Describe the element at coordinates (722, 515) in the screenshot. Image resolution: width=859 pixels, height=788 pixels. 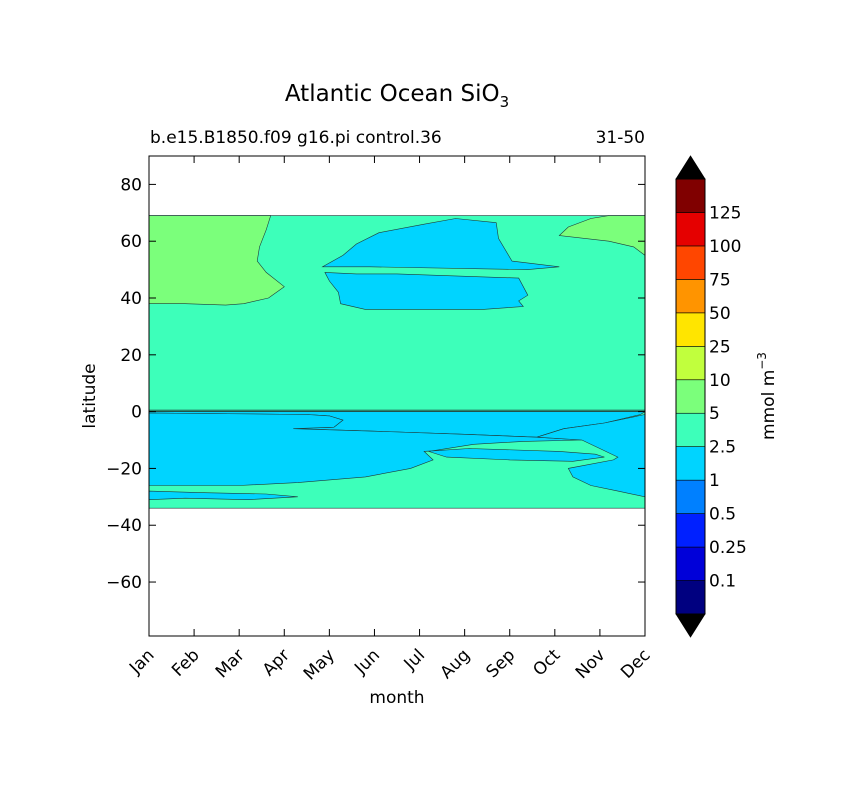
I see `colorbar-tick-label: 0.5` at that location.